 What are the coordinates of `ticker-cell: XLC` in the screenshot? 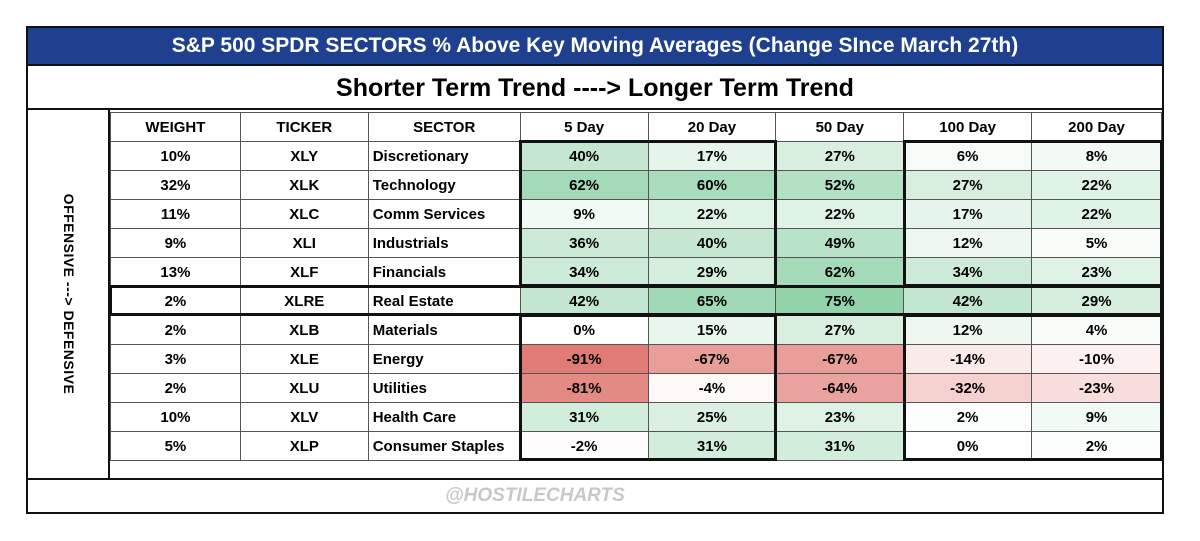 It's located at (304, 214).